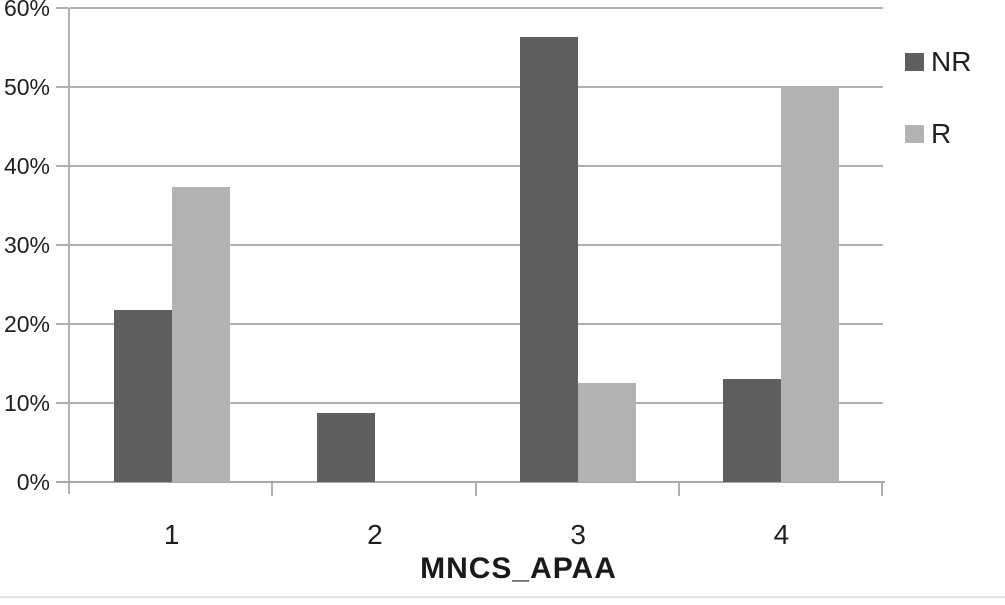 The width and height of the screenshot is (1005, 605). I want to click on legend-label-r: R, so click(941, 133).